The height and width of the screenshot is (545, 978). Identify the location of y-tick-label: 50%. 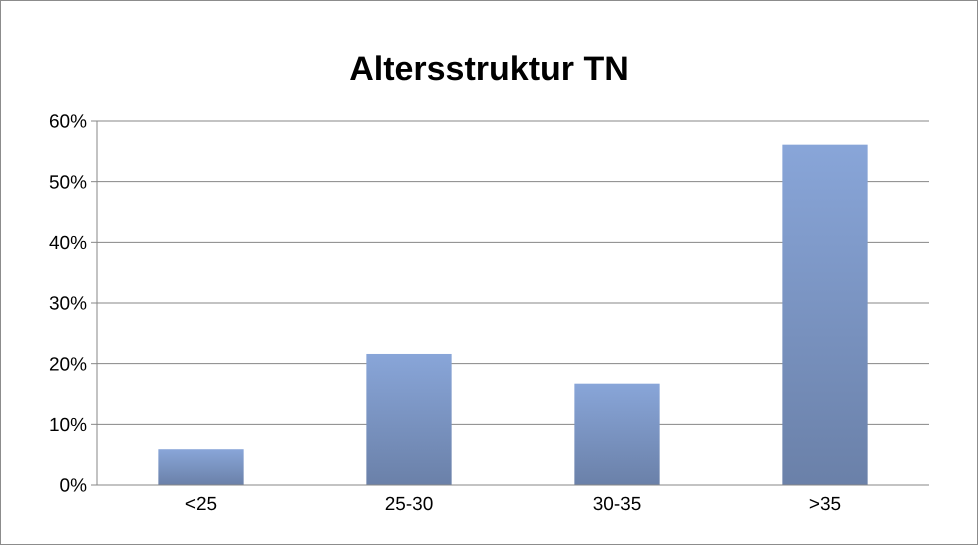
(68, 183).